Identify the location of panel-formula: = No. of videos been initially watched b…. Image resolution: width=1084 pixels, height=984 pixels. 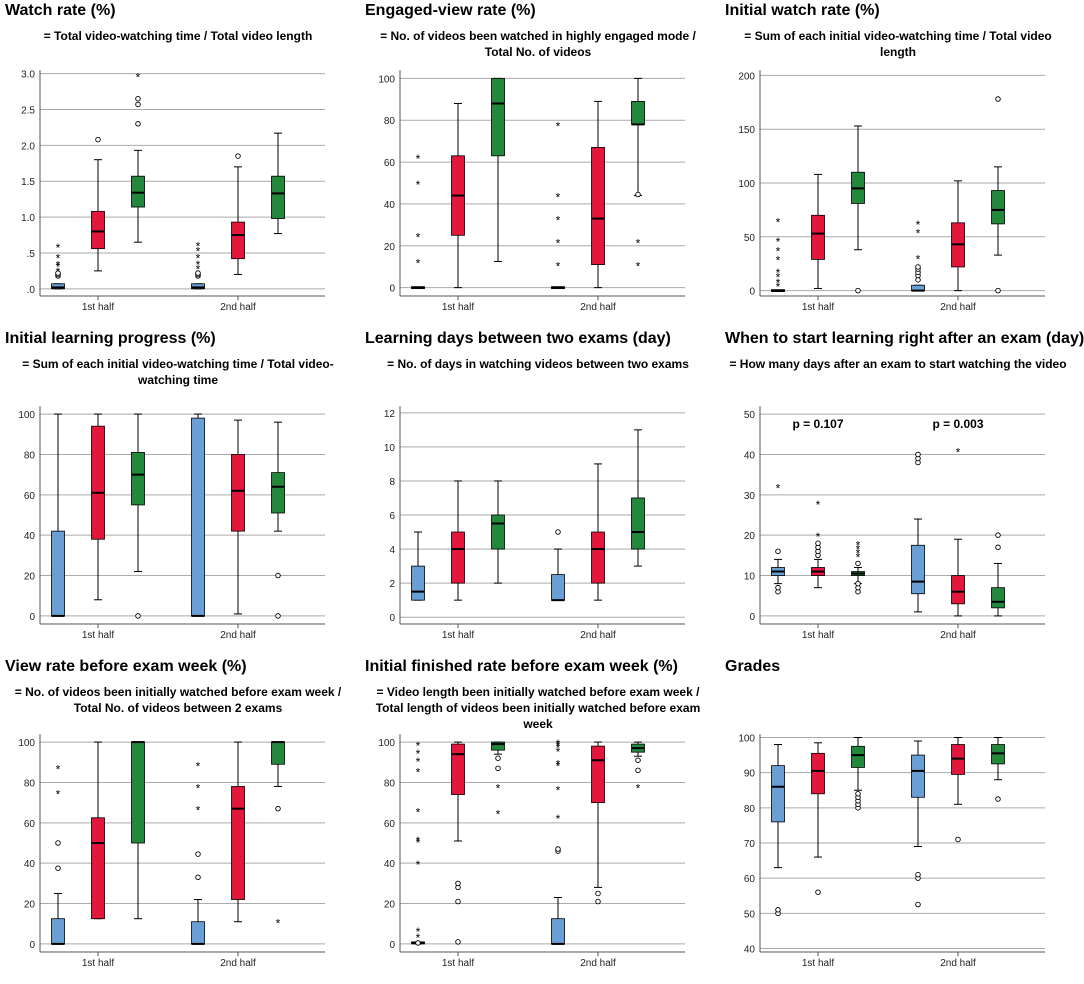
(178, 700).